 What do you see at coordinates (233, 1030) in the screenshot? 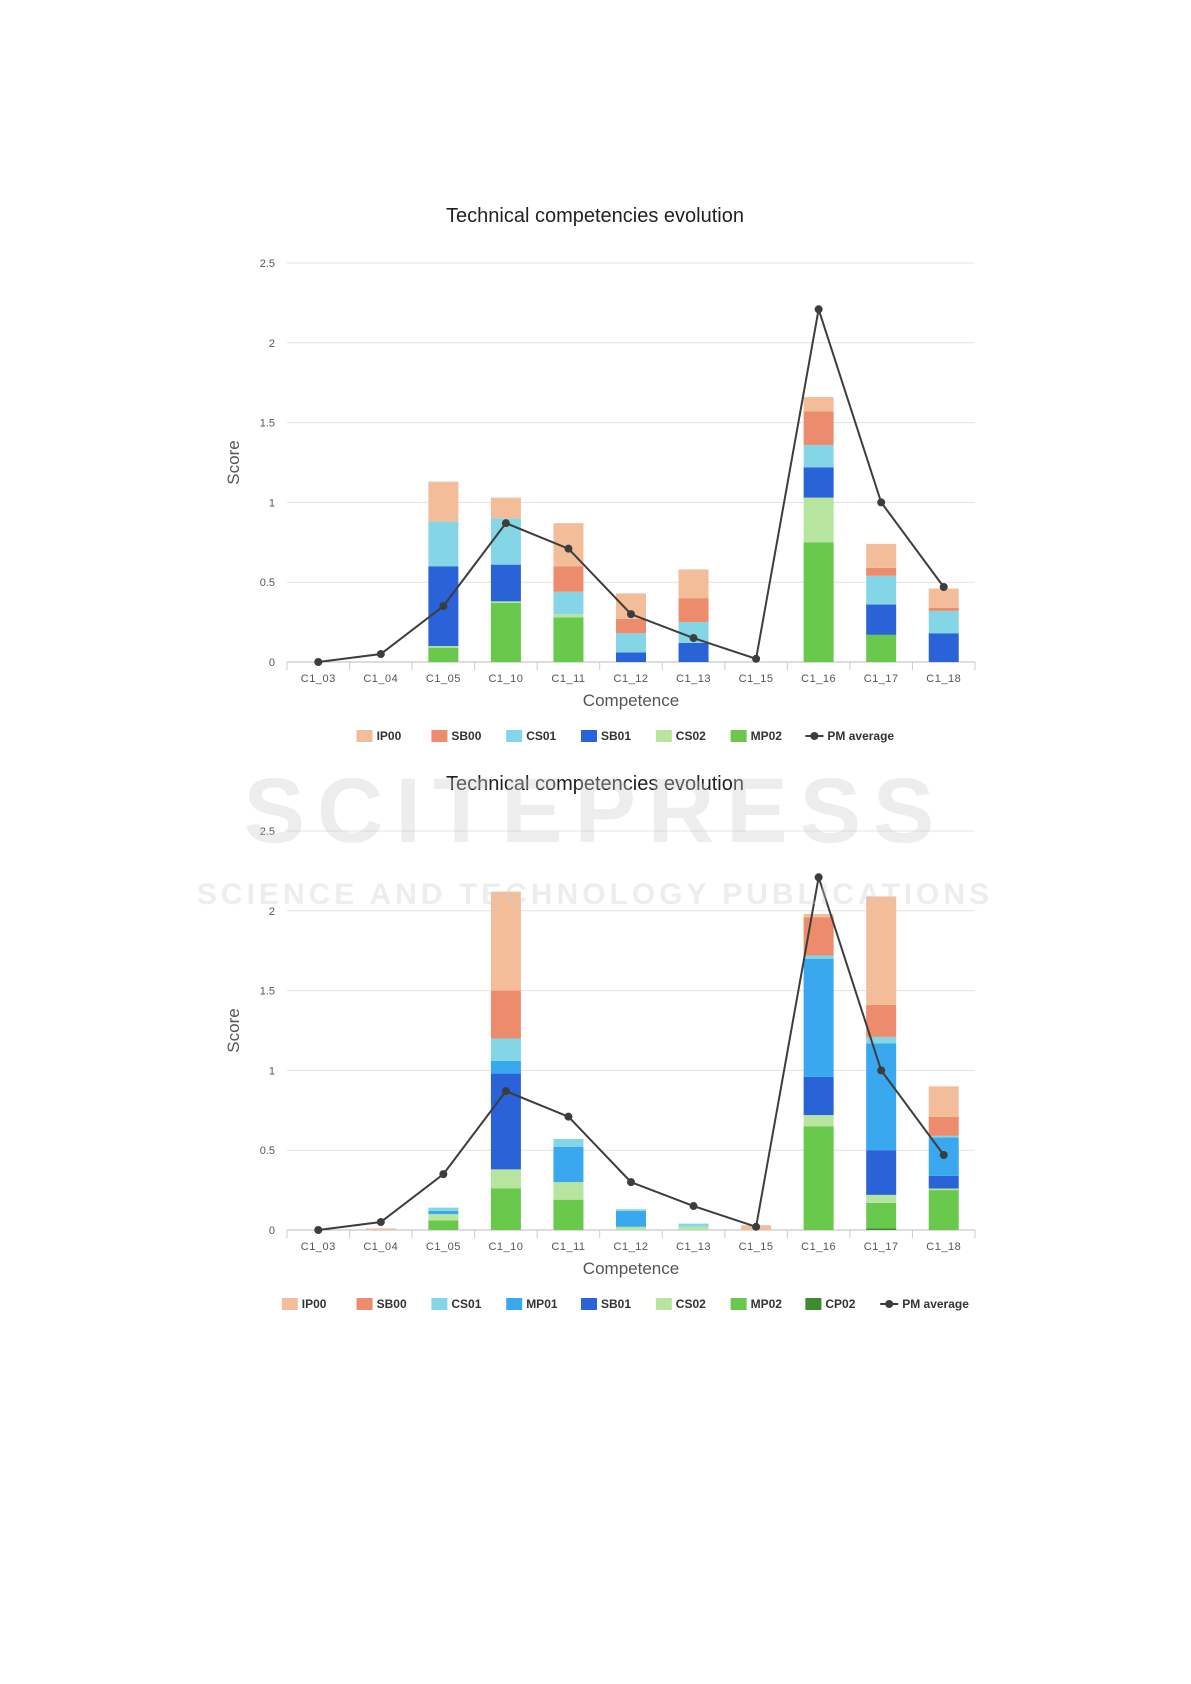
I see `y-axis-label: Score` at bounding box center [233, 1030].